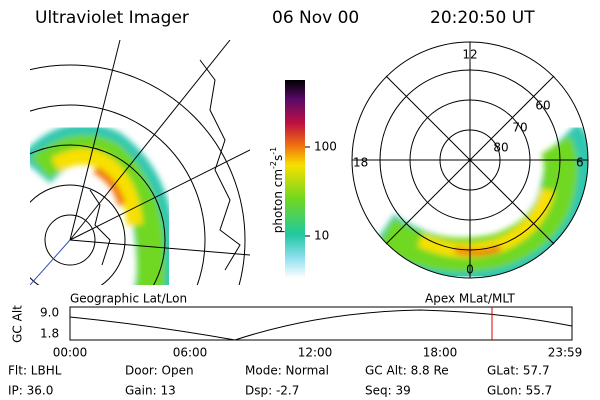 Image resolution: width=600 pixels, height=400 pixels. What do you see at coordinates (273, 151) in the screenshot?
I see `exp: -1` at bounding box center [273, 151].